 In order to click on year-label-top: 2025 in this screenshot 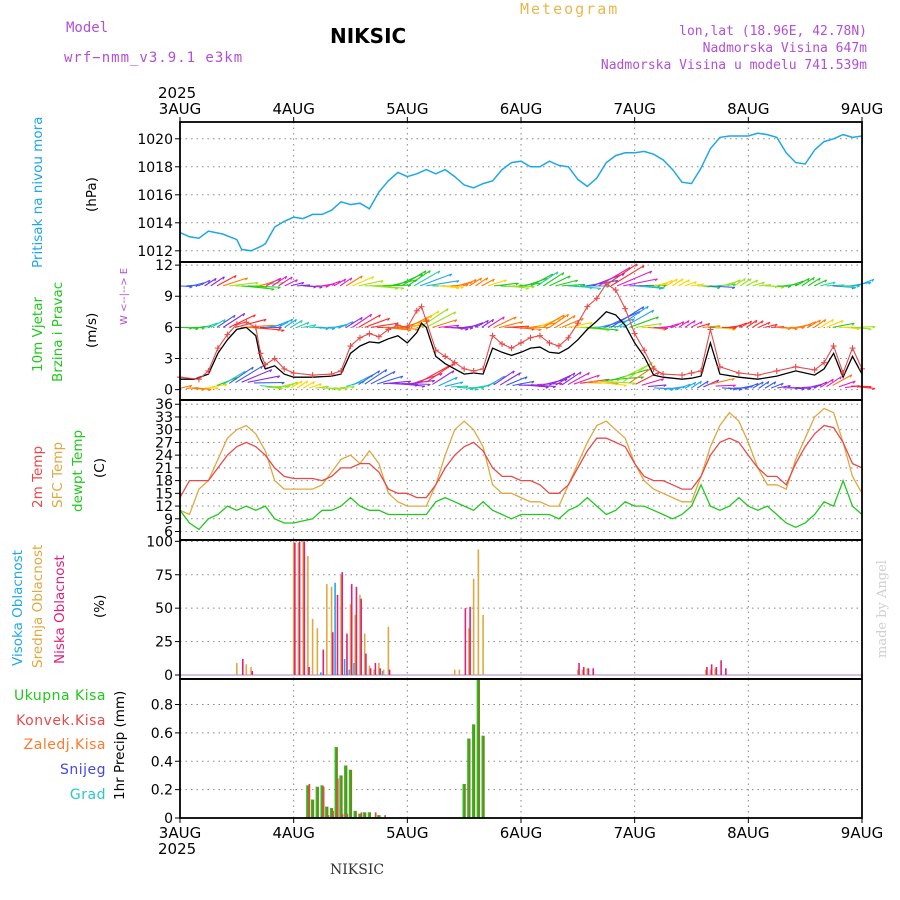, I will do `click(177, 93)`.